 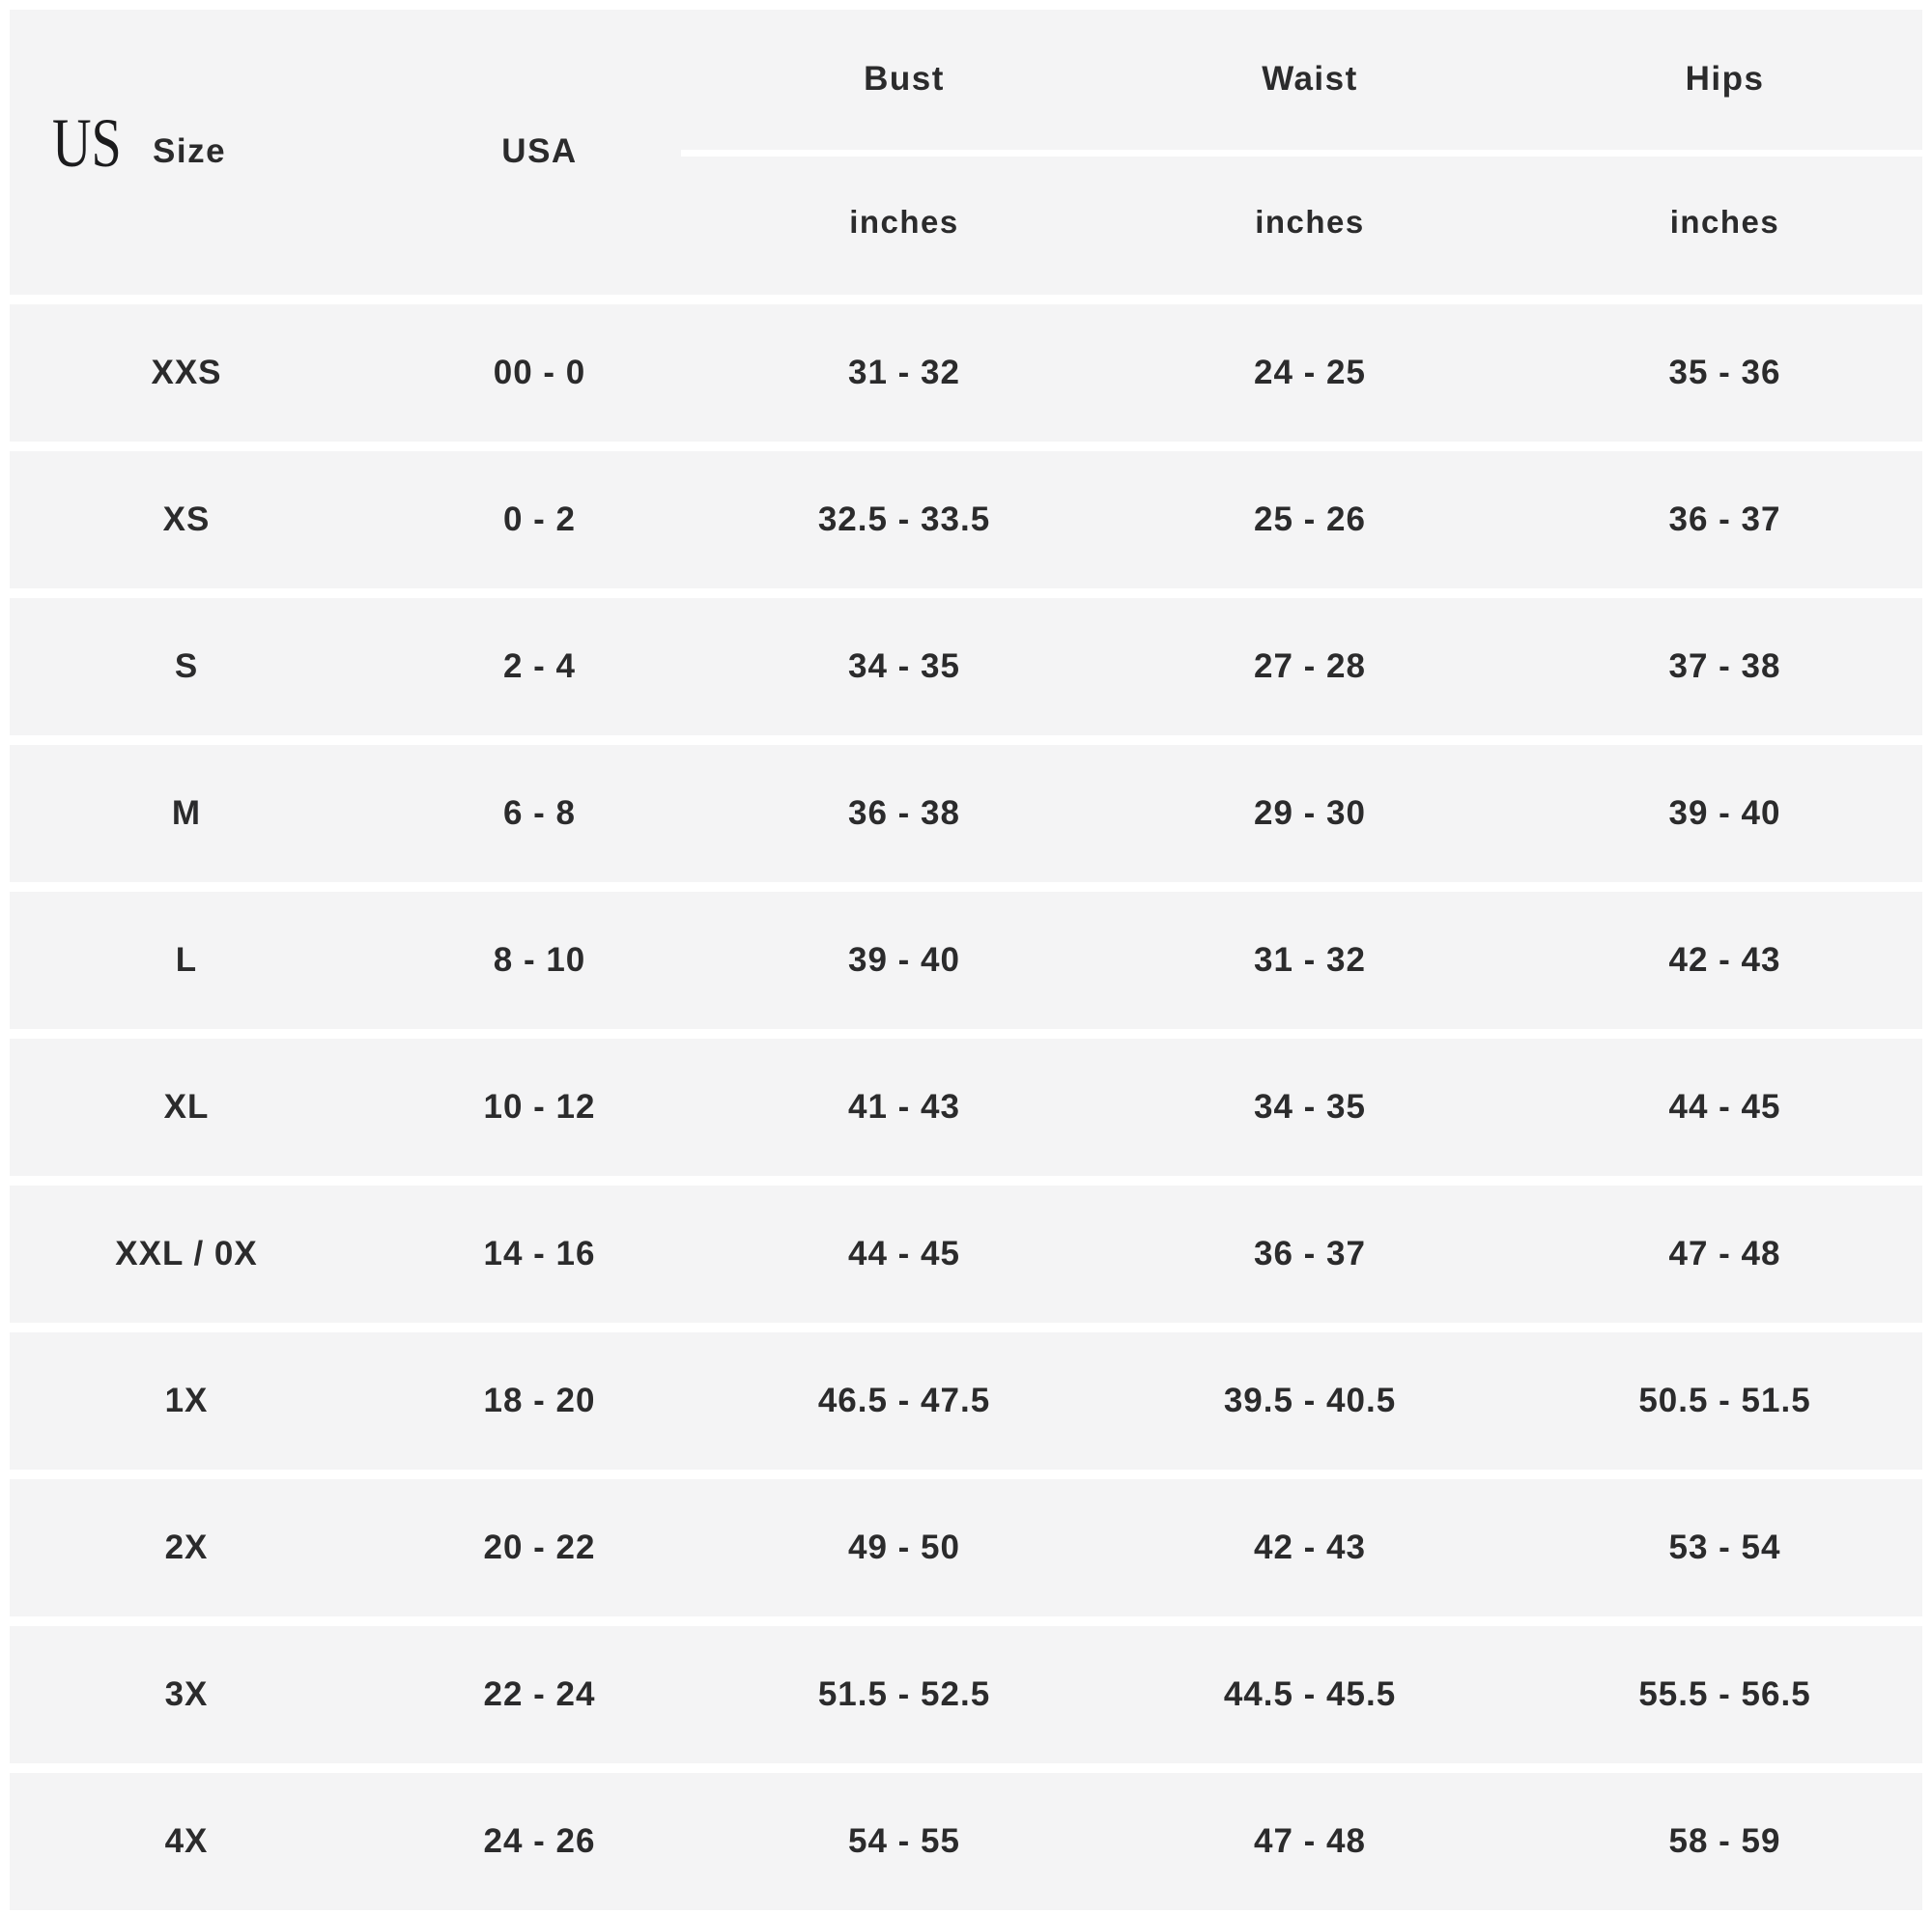 What do you see at coordinates (904, 1694) in the screenshot?
I see `bust-cell: 51.5 - 52.5` at bounding box center [904, 1694].